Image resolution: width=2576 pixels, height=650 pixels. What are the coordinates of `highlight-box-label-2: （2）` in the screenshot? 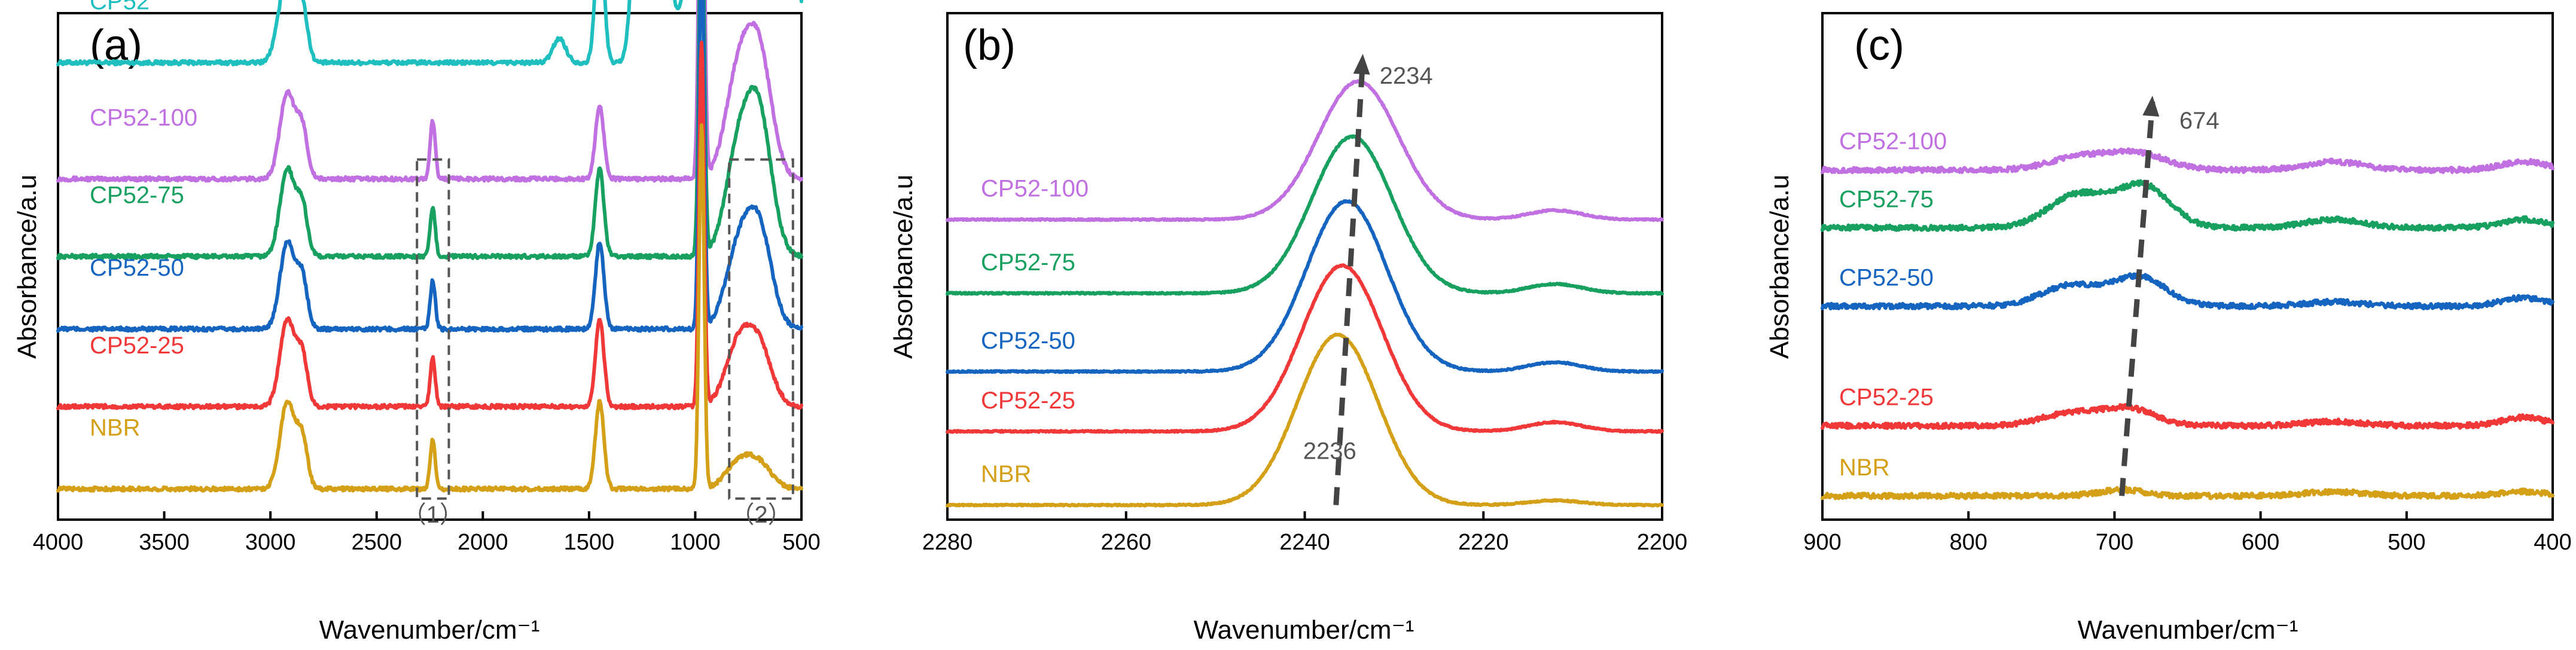 It's located at (761, 515).